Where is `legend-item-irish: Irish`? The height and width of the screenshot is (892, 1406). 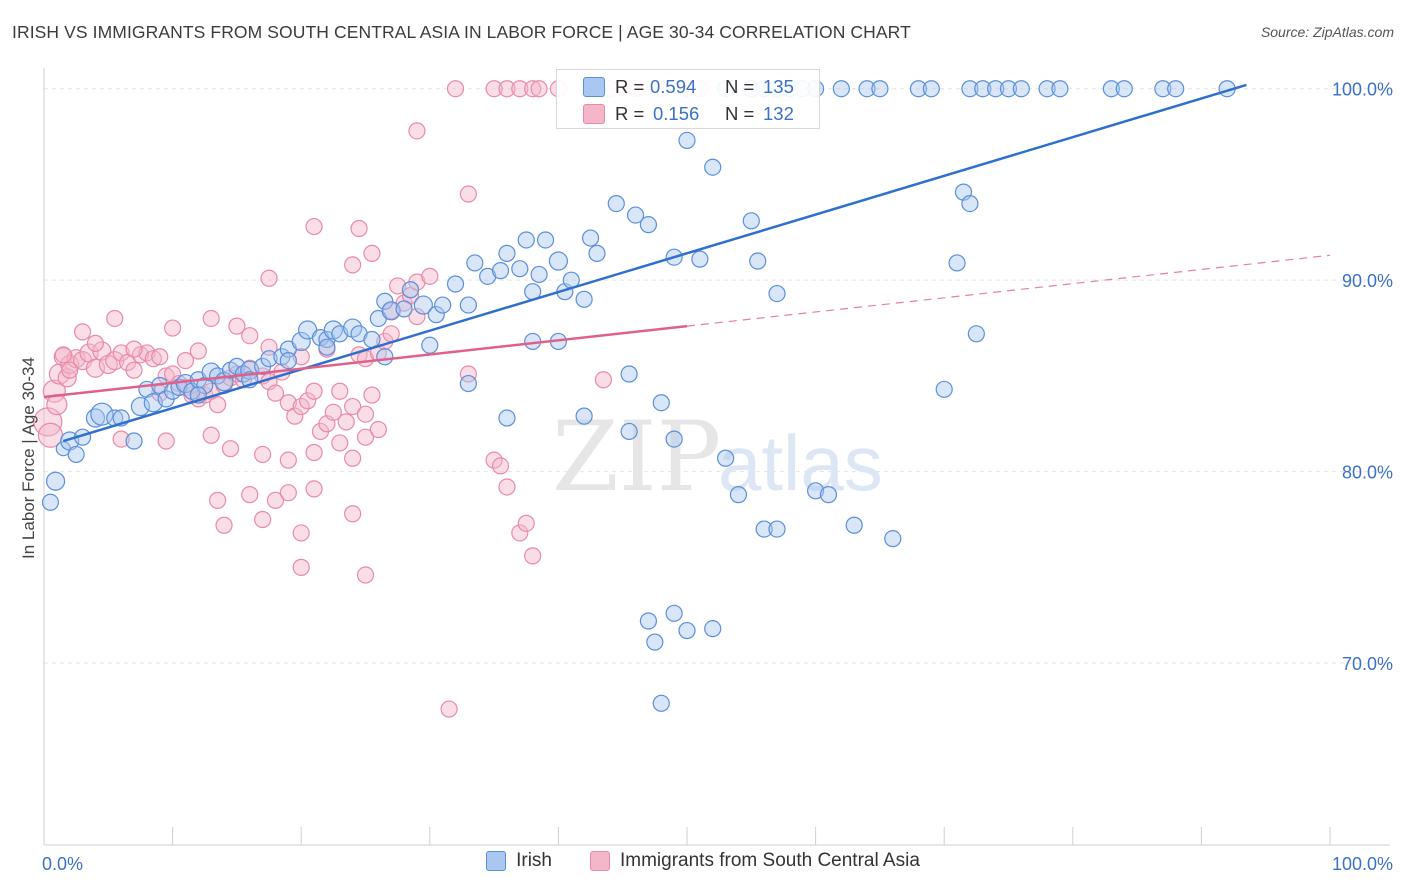 legend-item-irish: Irish is located at coordinates (519, 861).